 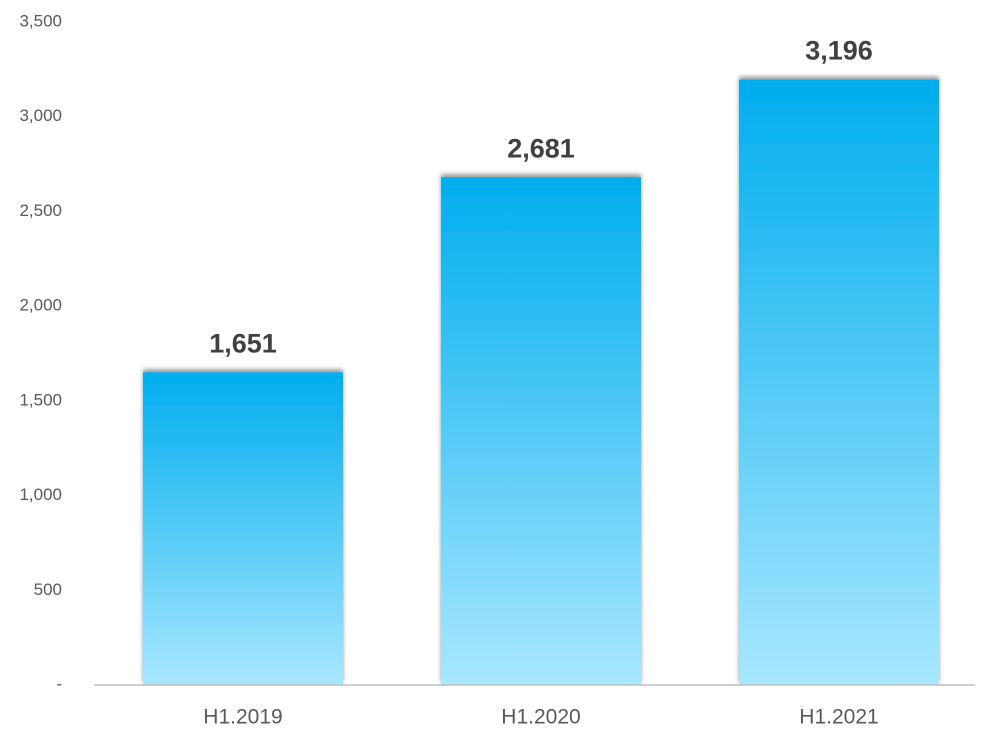 What do you see at coordinates (40, 494) in the screenshot?
I see `y-tick-label: 1,000` at bounding box center [40, 494].